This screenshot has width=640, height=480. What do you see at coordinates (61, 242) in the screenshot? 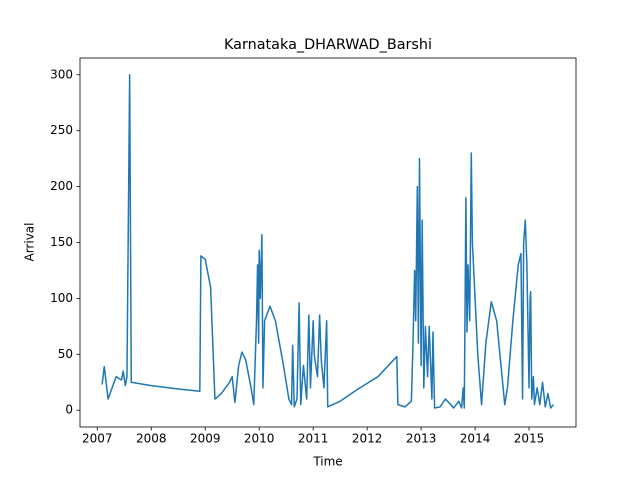
I see `y-tick-label: 150` at bounding box center [61, 242].